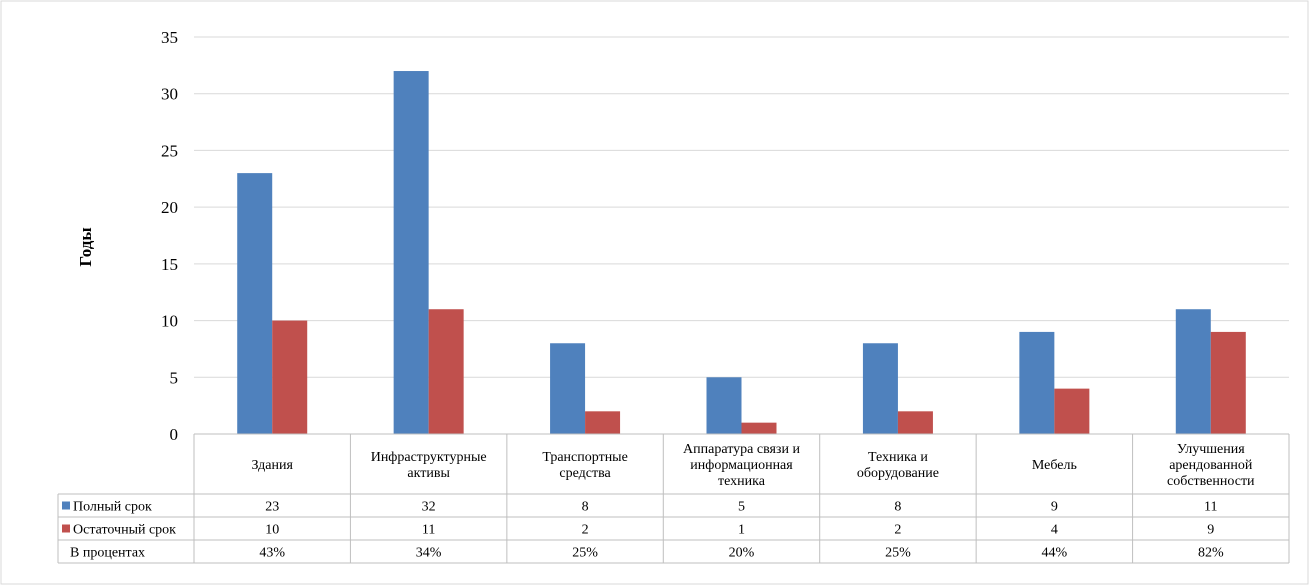 This screenshot has height=585, width=1309. What do you see at coordinates (741, 507) in the screenshot?
I see `table-cell: 5` at bounding box center [741, 507].